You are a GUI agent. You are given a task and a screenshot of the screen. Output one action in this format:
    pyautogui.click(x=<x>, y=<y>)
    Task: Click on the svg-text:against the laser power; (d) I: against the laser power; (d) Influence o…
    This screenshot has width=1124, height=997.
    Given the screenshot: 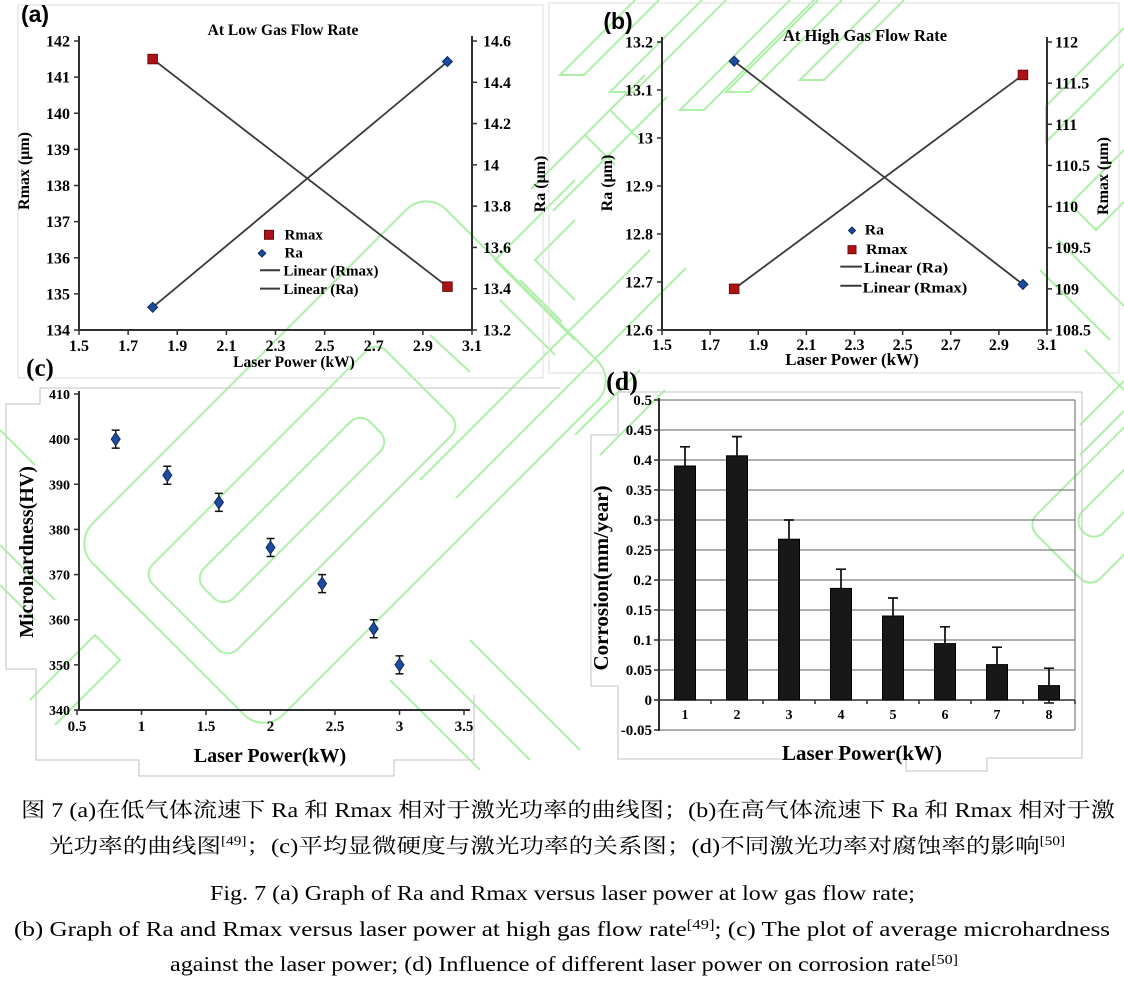 What is the action you would take?
    pyautogui.click(x=564, y=964)
    